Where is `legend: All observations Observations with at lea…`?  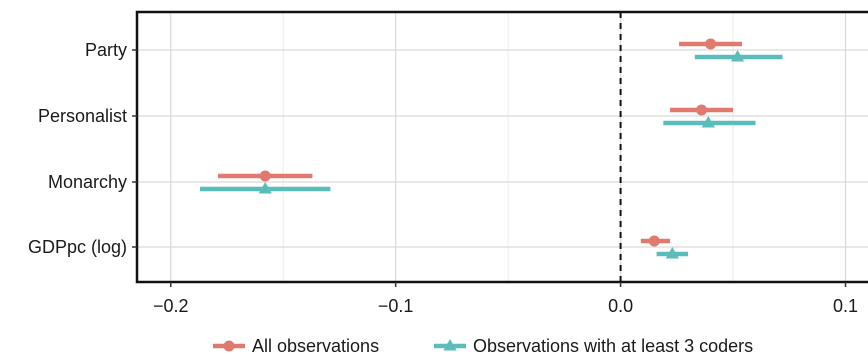
legend: All observations Observations with at lea… is located at coordinates (483, 346).